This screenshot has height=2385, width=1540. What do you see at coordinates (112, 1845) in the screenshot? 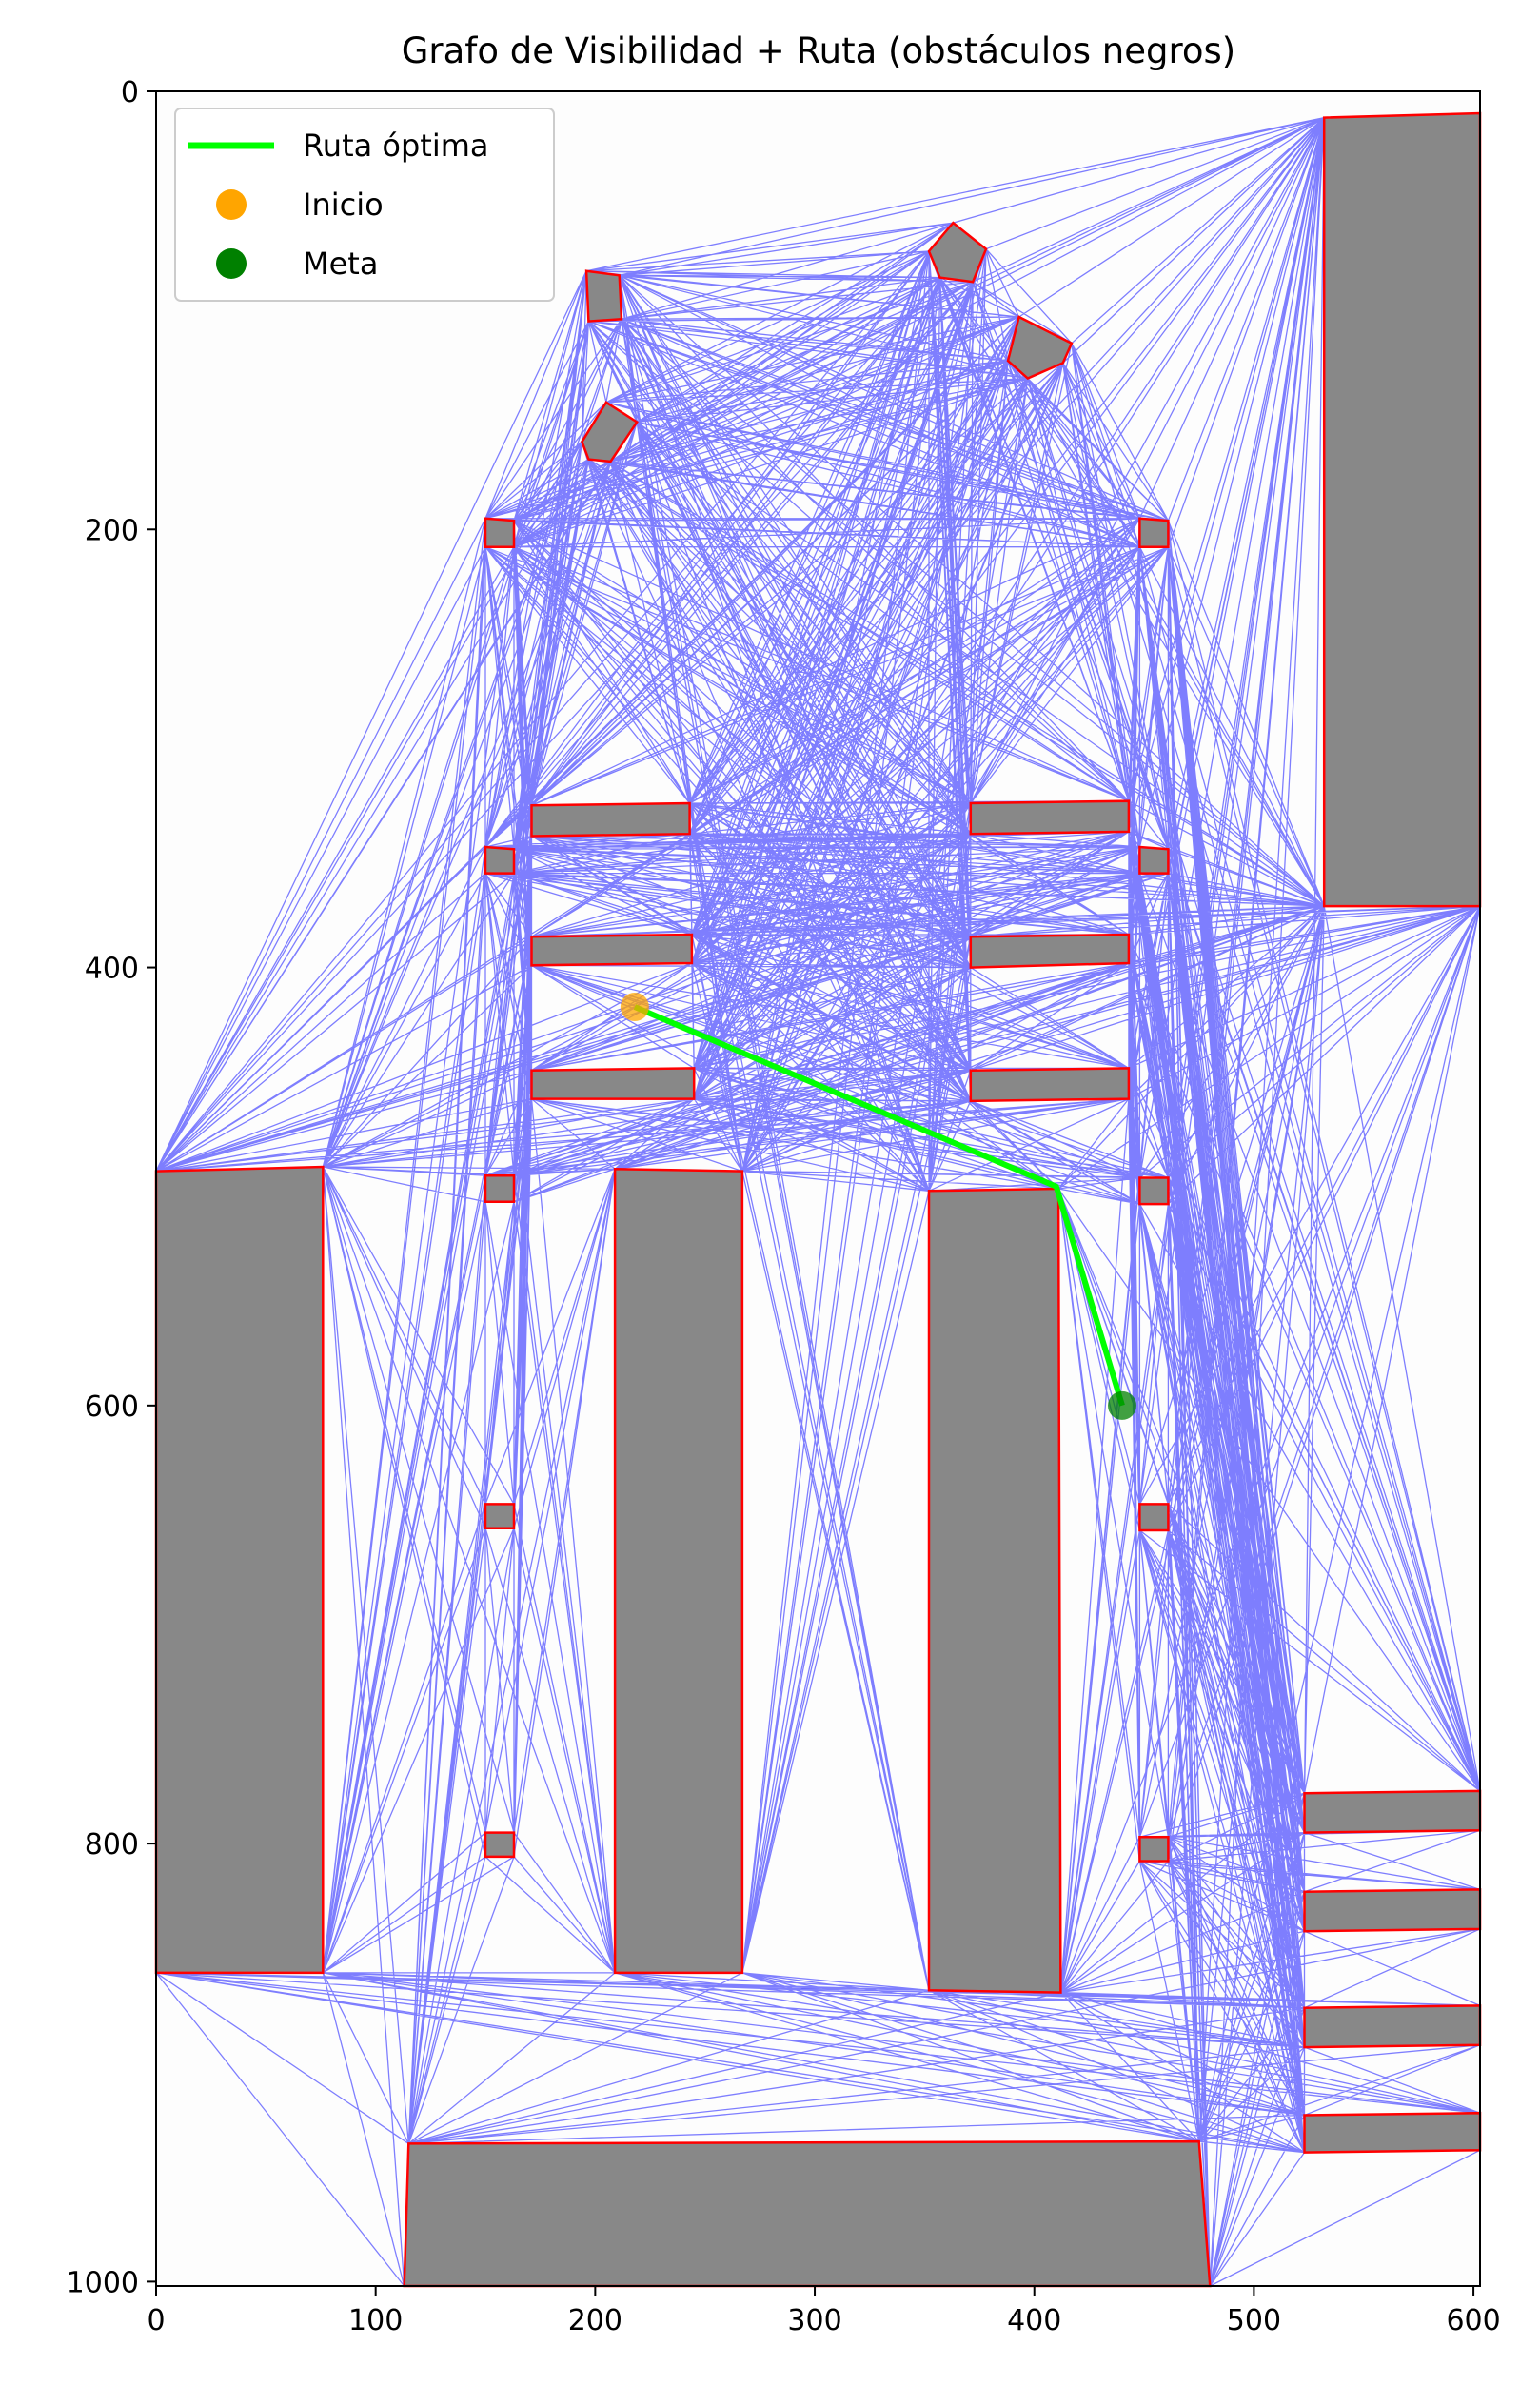
I see `y-tick-label: 800` at bounding box center [112, 1845].